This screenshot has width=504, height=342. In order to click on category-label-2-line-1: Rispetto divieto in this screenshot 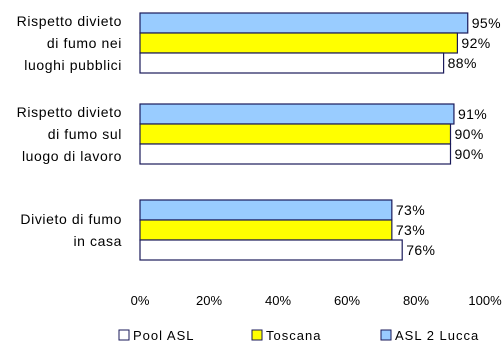, I will do `click(69, 112)`.